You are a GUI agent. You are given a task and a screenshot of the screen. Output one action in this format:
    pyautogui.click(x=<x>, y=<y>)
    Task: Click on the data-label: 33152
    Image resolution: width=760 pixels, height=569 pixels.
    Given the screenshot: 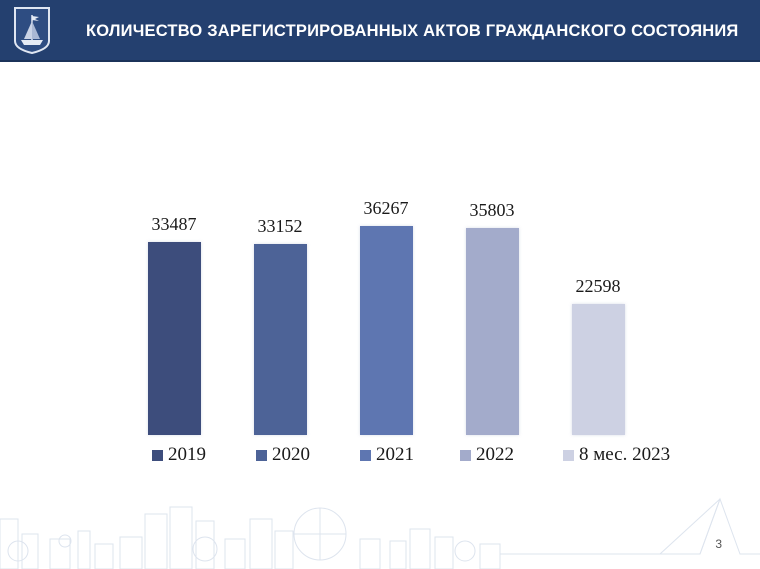 What is the action you would take?
    pyautogui.click(x=280, y=226)
    